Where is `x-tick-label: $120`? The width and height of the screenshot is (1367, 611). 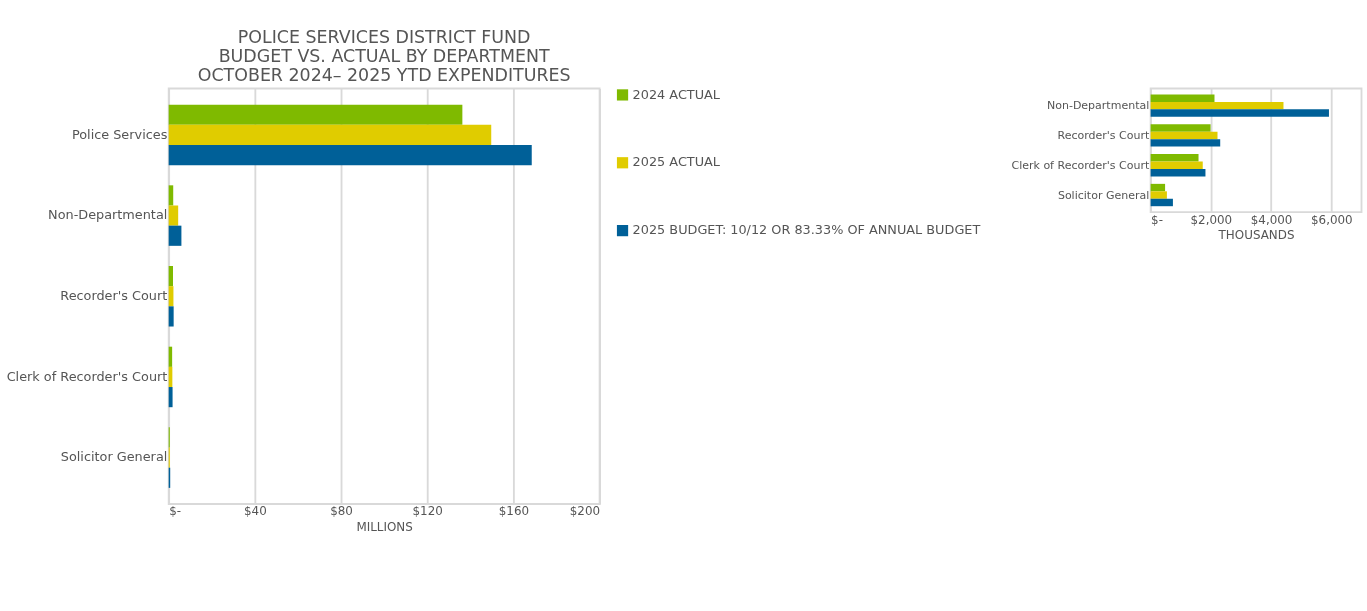 x-tick-label: $120 is located at coordinates (427, 511).